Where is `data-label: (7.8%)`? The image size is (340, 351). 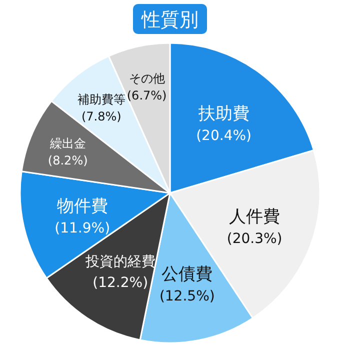 data-label: (7.8%) is located at coordinates (101, 117).